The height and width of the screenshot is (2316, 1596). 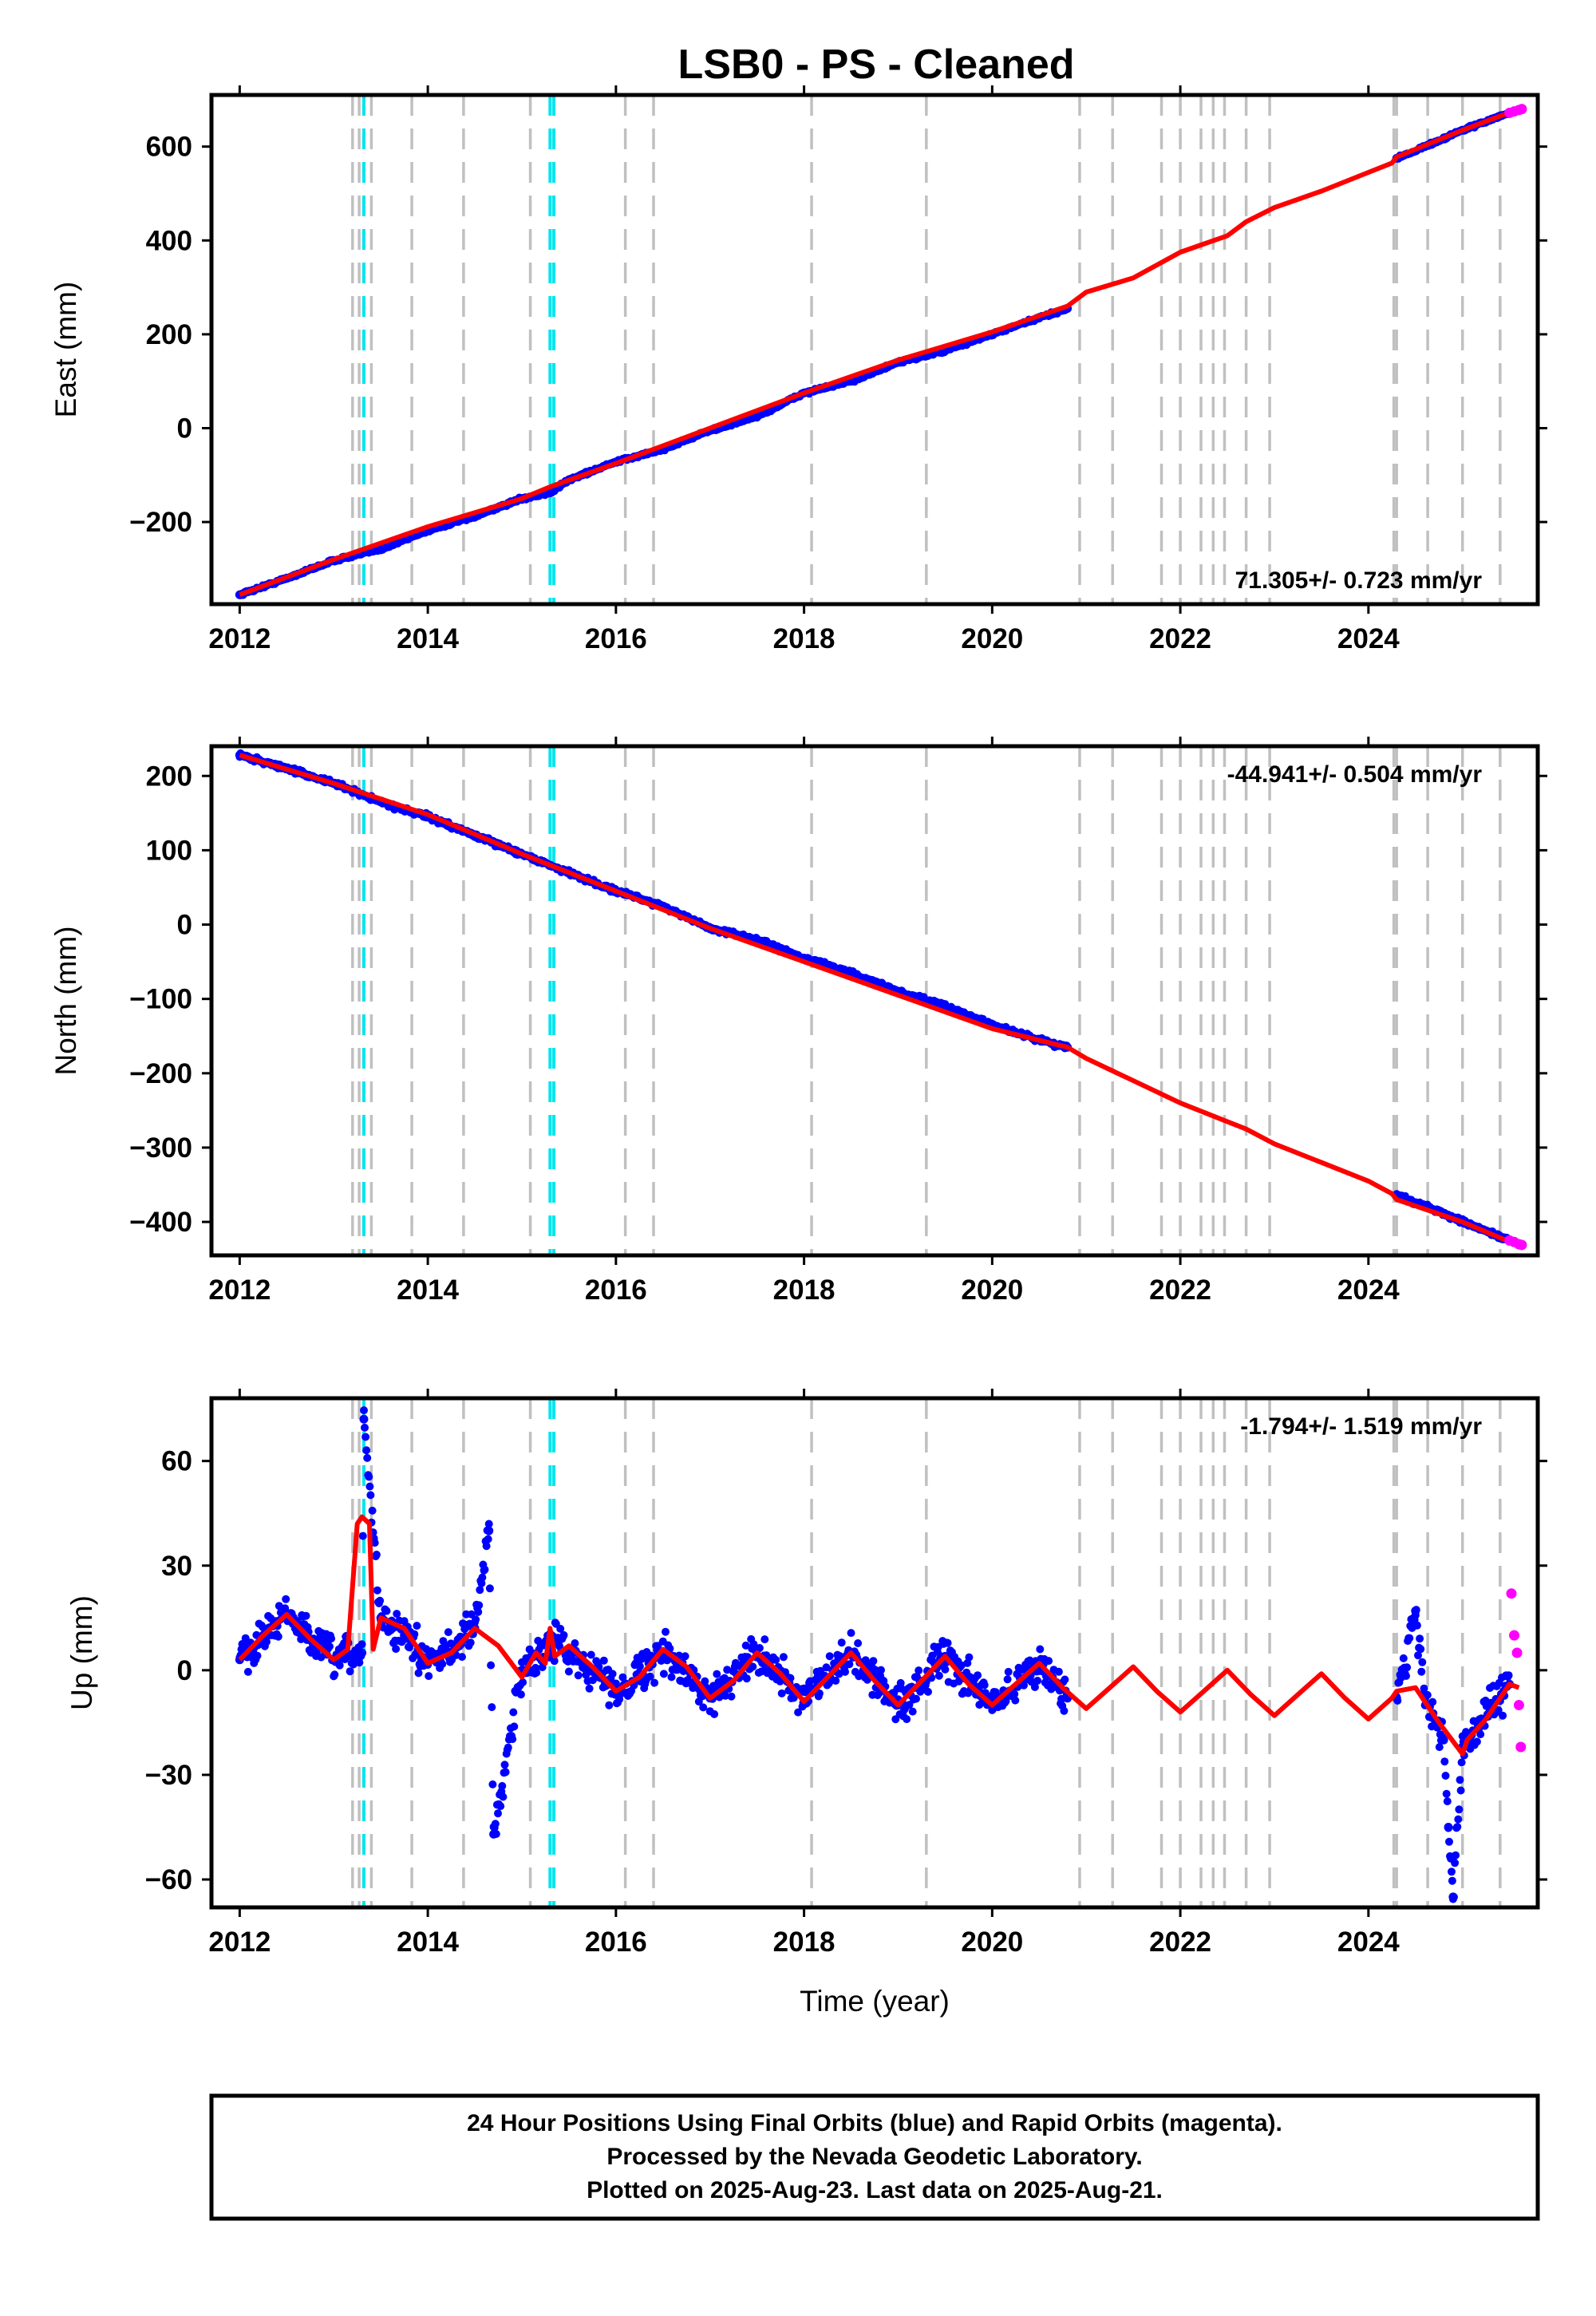 I want to click on y-tick-label: 400, so click(x=169, y=240).